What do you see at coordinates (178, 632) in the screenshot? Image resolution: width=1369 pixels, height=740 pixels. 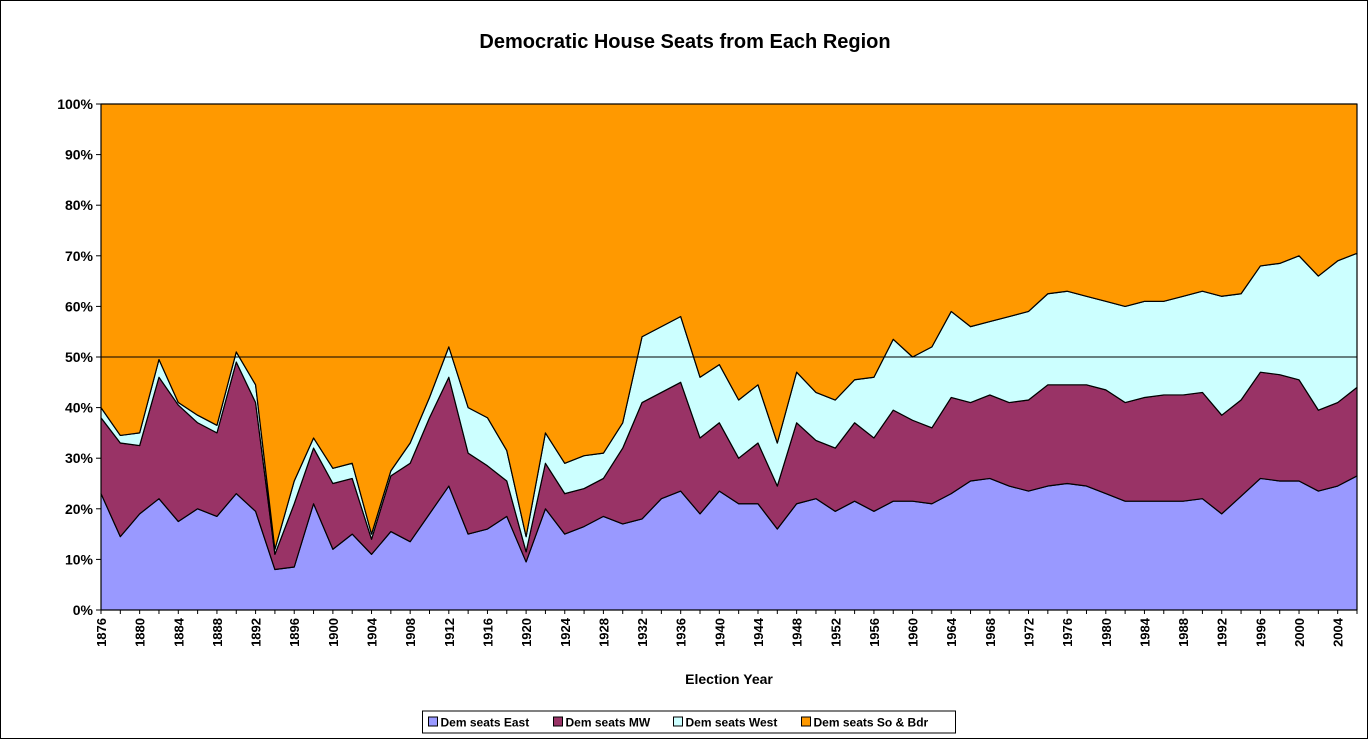 I see `x-tick-label: 1884` at bounding box center [178, 632].